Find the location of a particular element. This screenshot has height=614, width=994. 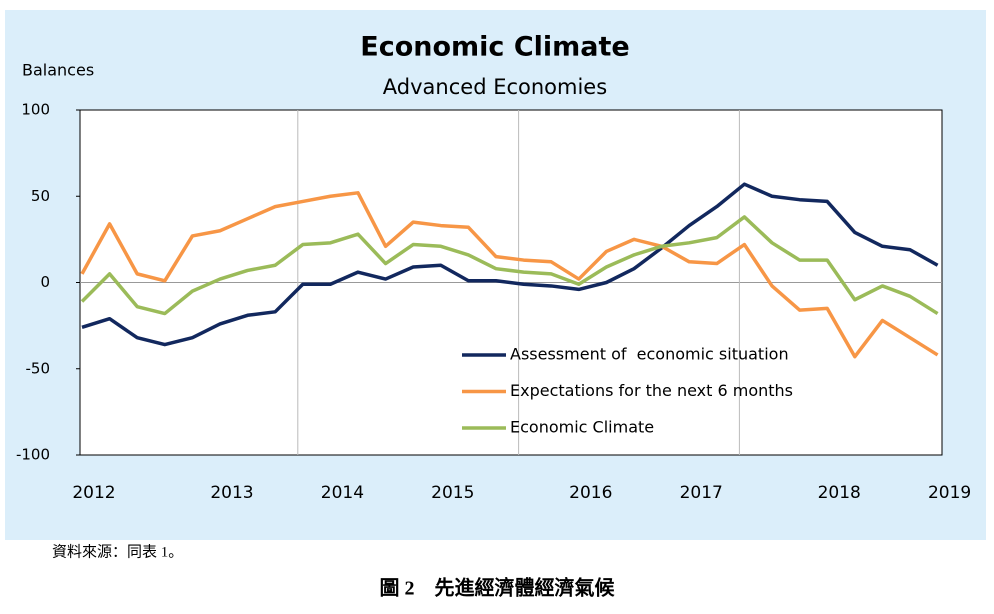

x-tick-label: 2016 is located at coordinates (590, 493).